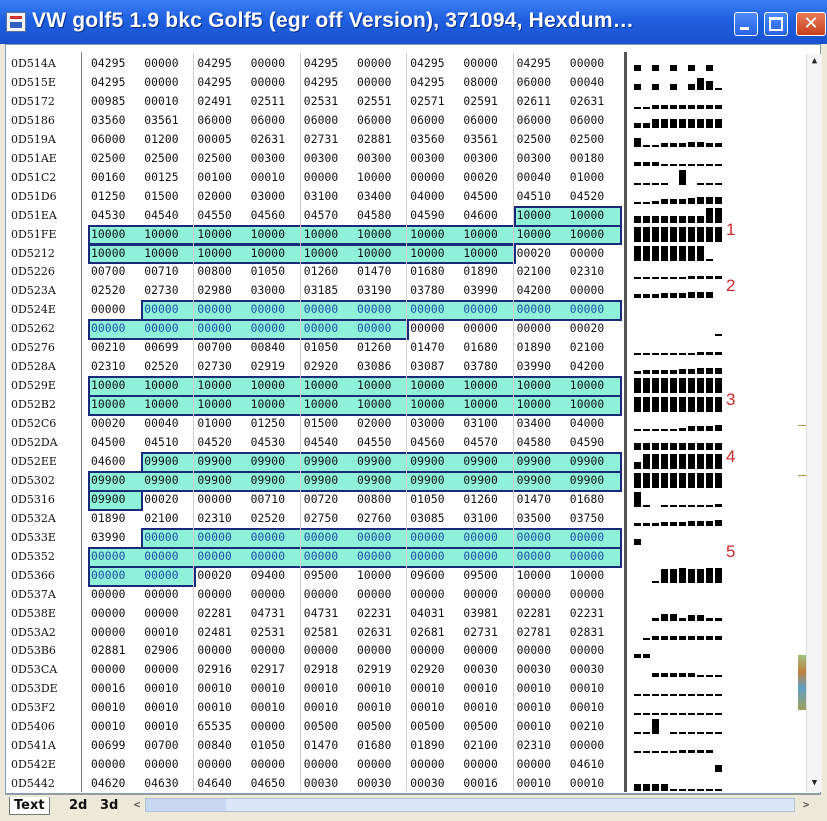  Describe the element at coordinates (534, 253) in the screenshot. I see `hex-cell: 00020` at that location.